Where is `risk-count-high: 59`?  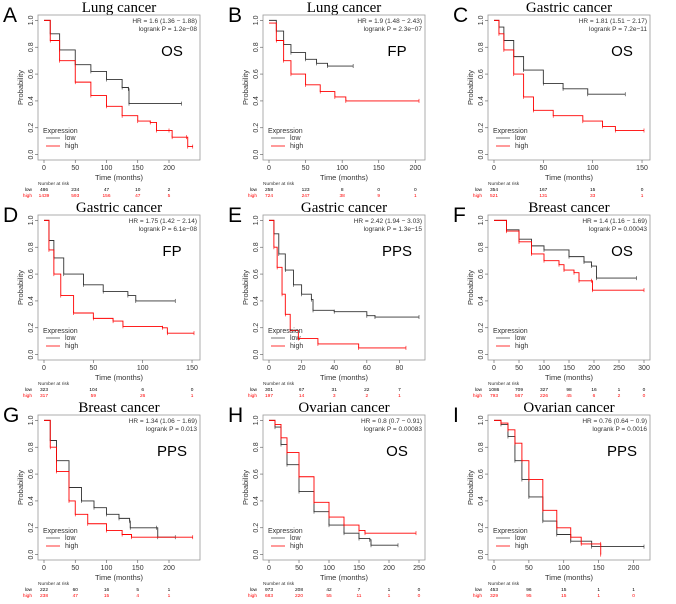 risk-count-high: 59 is located at coordinates (94, 396).